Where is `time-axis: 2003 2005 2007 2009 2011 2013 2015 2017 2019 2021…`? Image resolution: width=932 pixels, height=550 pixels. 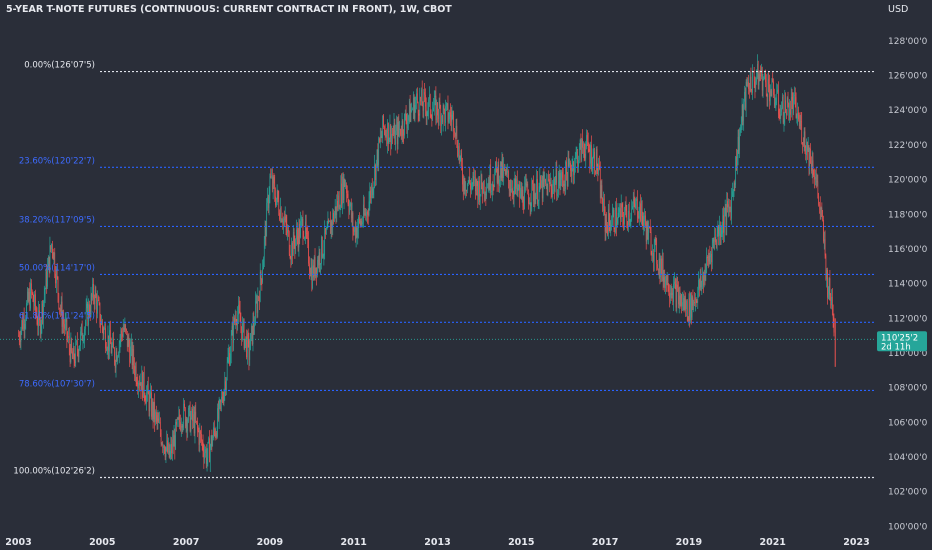 time-axis: 2003 2005 2007 2009 2011 2013 2015 2017 2019 2021… is located at coordinates (437, 542).